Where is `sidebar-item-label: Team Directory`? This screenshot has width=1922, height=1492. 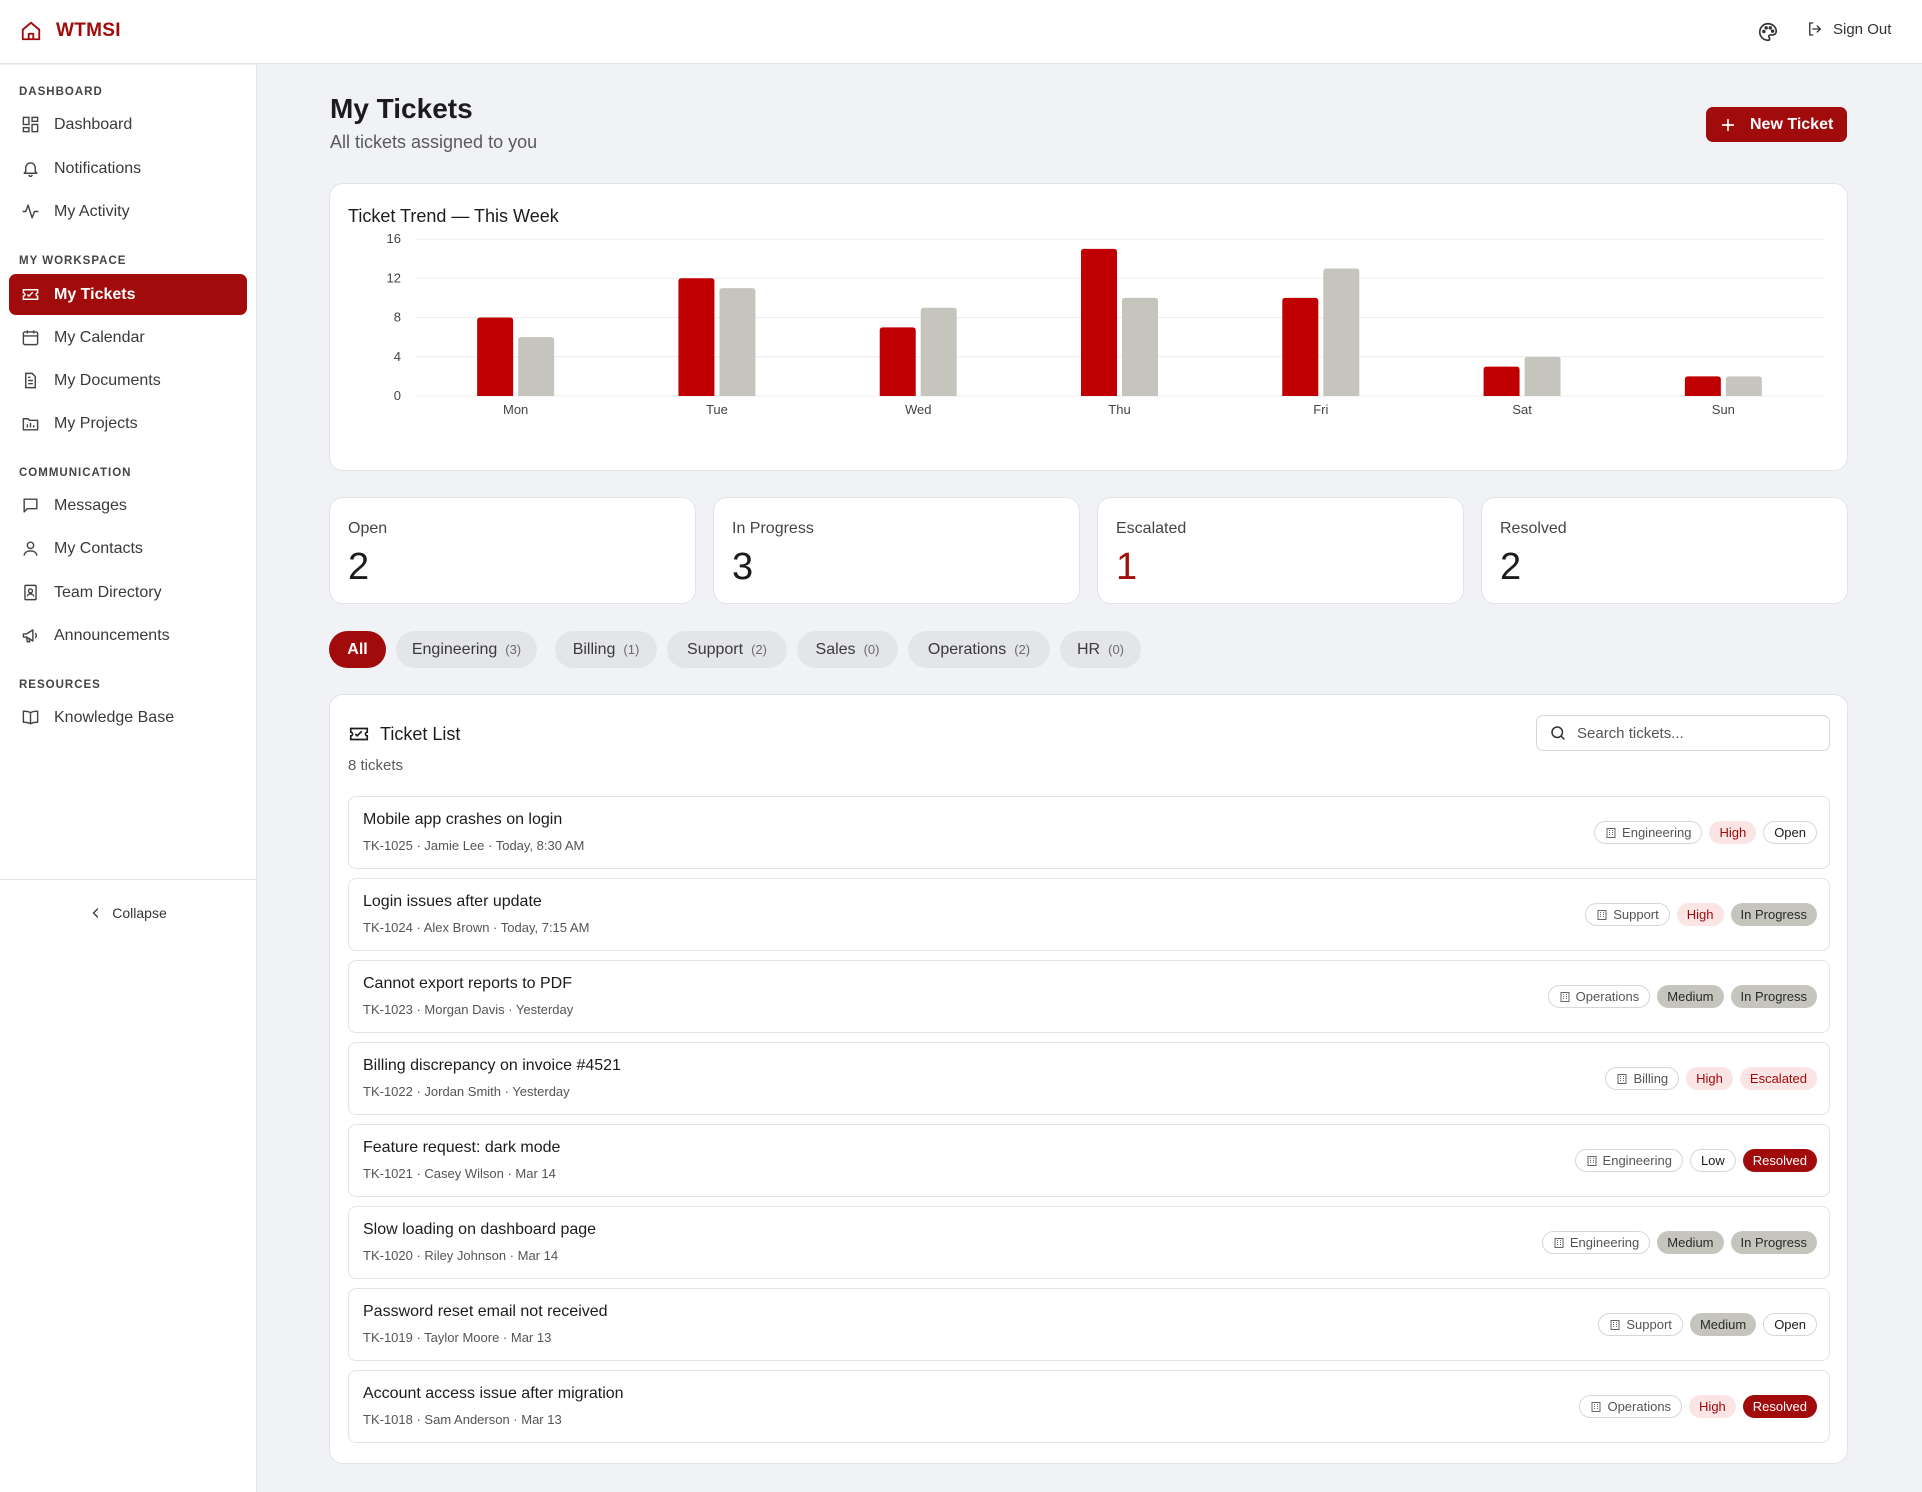 sidebar-item-label: Team Directory is located at coordinates (108, 592).